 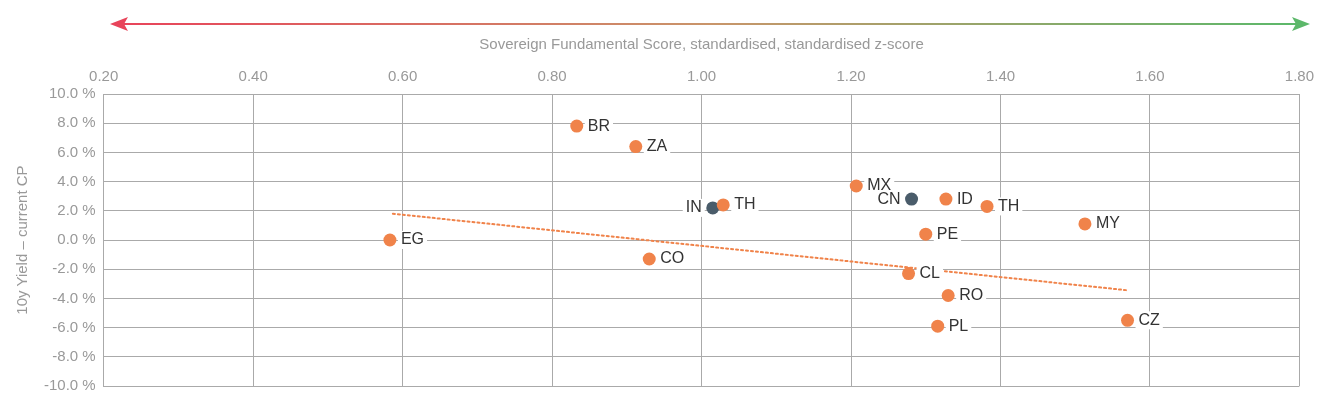 I want to click on x-tick-label: 0.20, so click(x=104, y=76).